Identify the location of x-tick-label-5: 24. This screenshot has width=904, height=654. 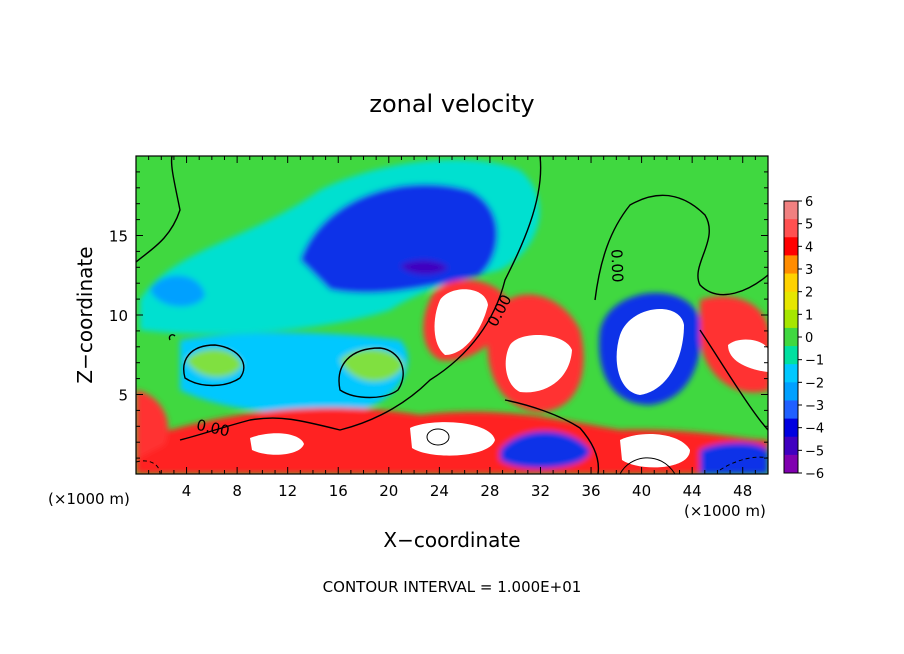
(439, 491).